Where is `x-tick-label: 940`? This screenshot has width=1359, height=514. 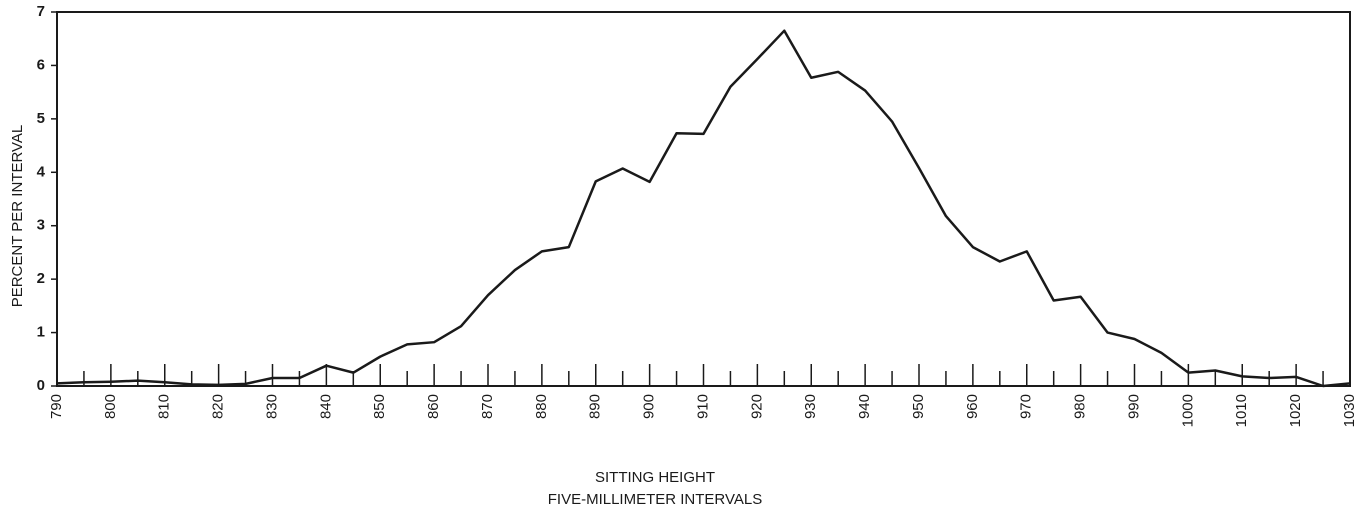 x-tick-label: 940 is located at coordinates (864, 406).